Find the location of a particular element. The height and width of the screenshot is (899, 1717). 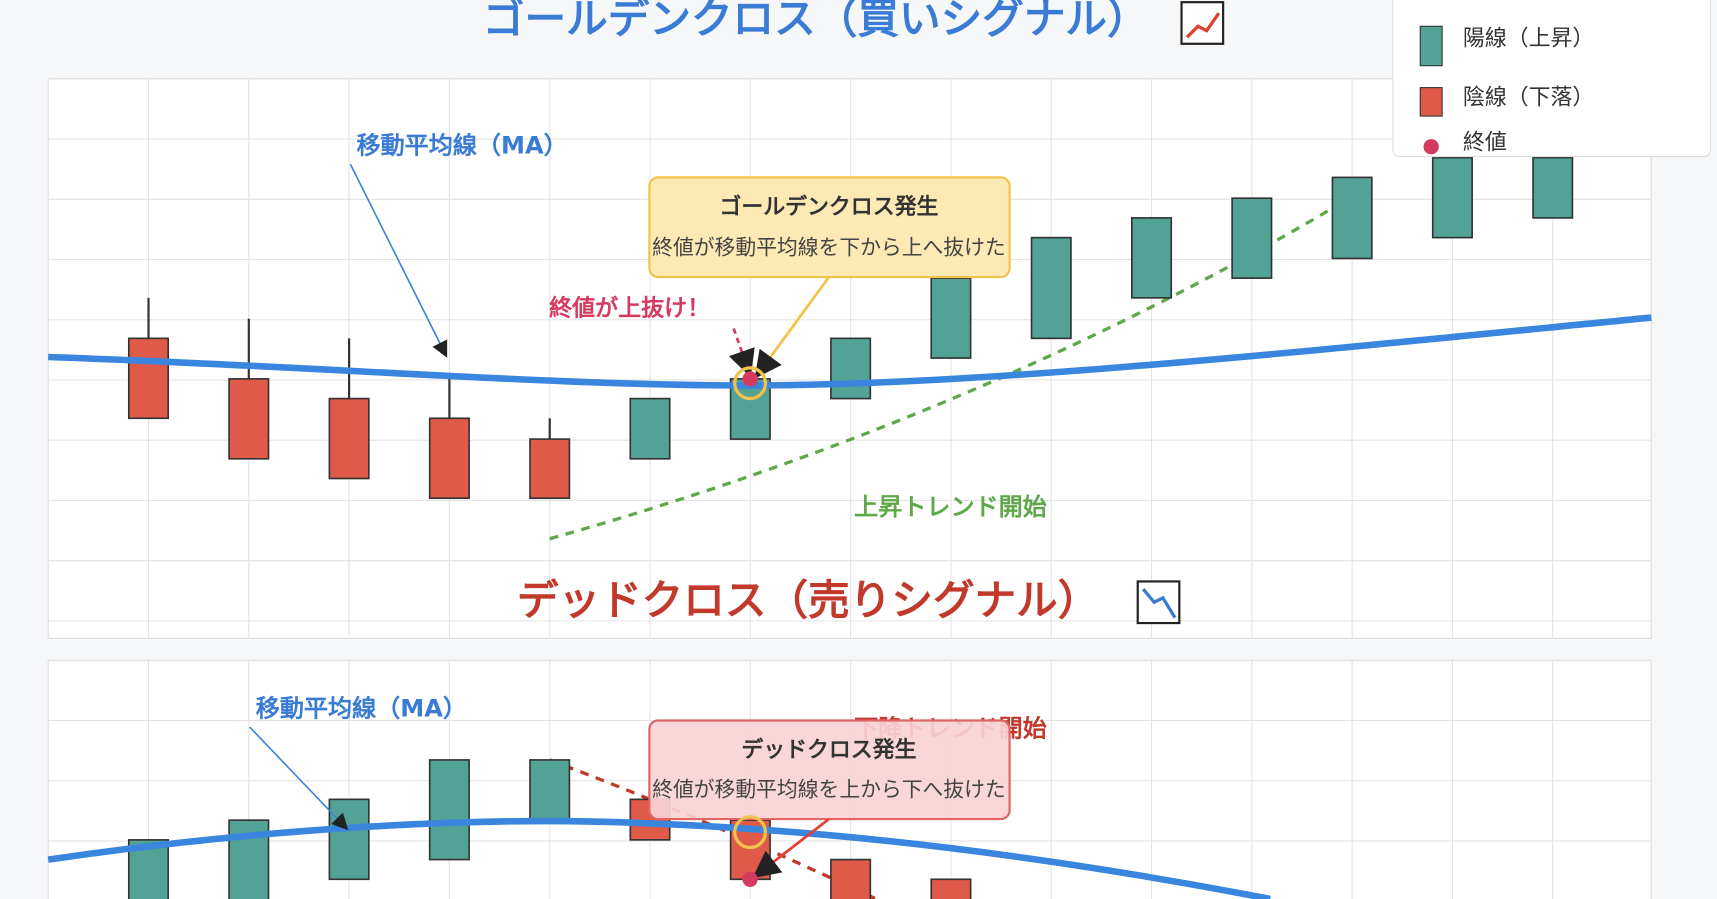

point-arrow is located at coordinates (741, 353).